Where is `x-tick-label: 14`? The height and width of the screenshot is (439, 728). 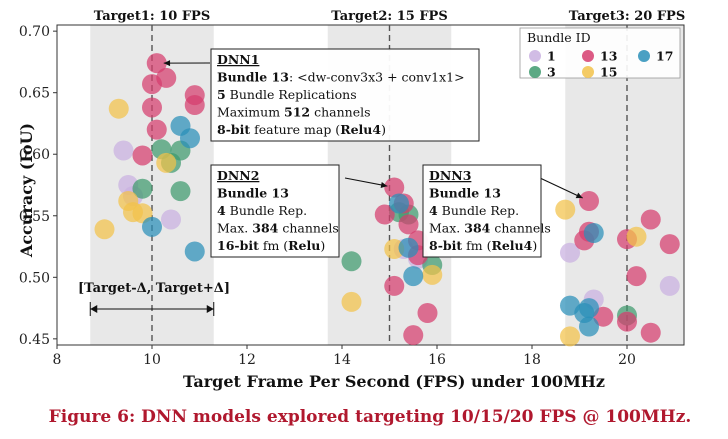 x-tick-label: 14 is located at coordinates (342, 360).